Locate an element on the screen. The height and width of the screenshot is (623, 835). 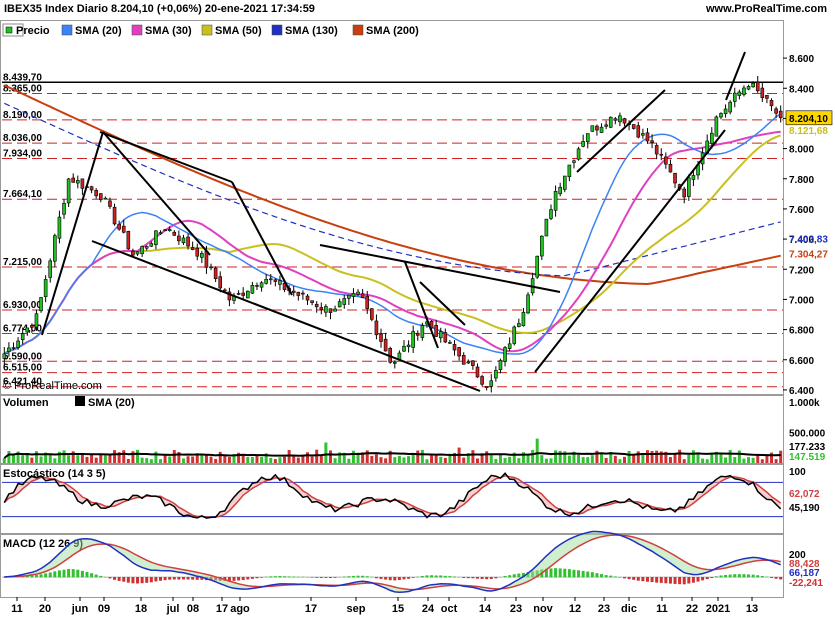
level-label: 8.036,00 is located at coordinates (22, 138).